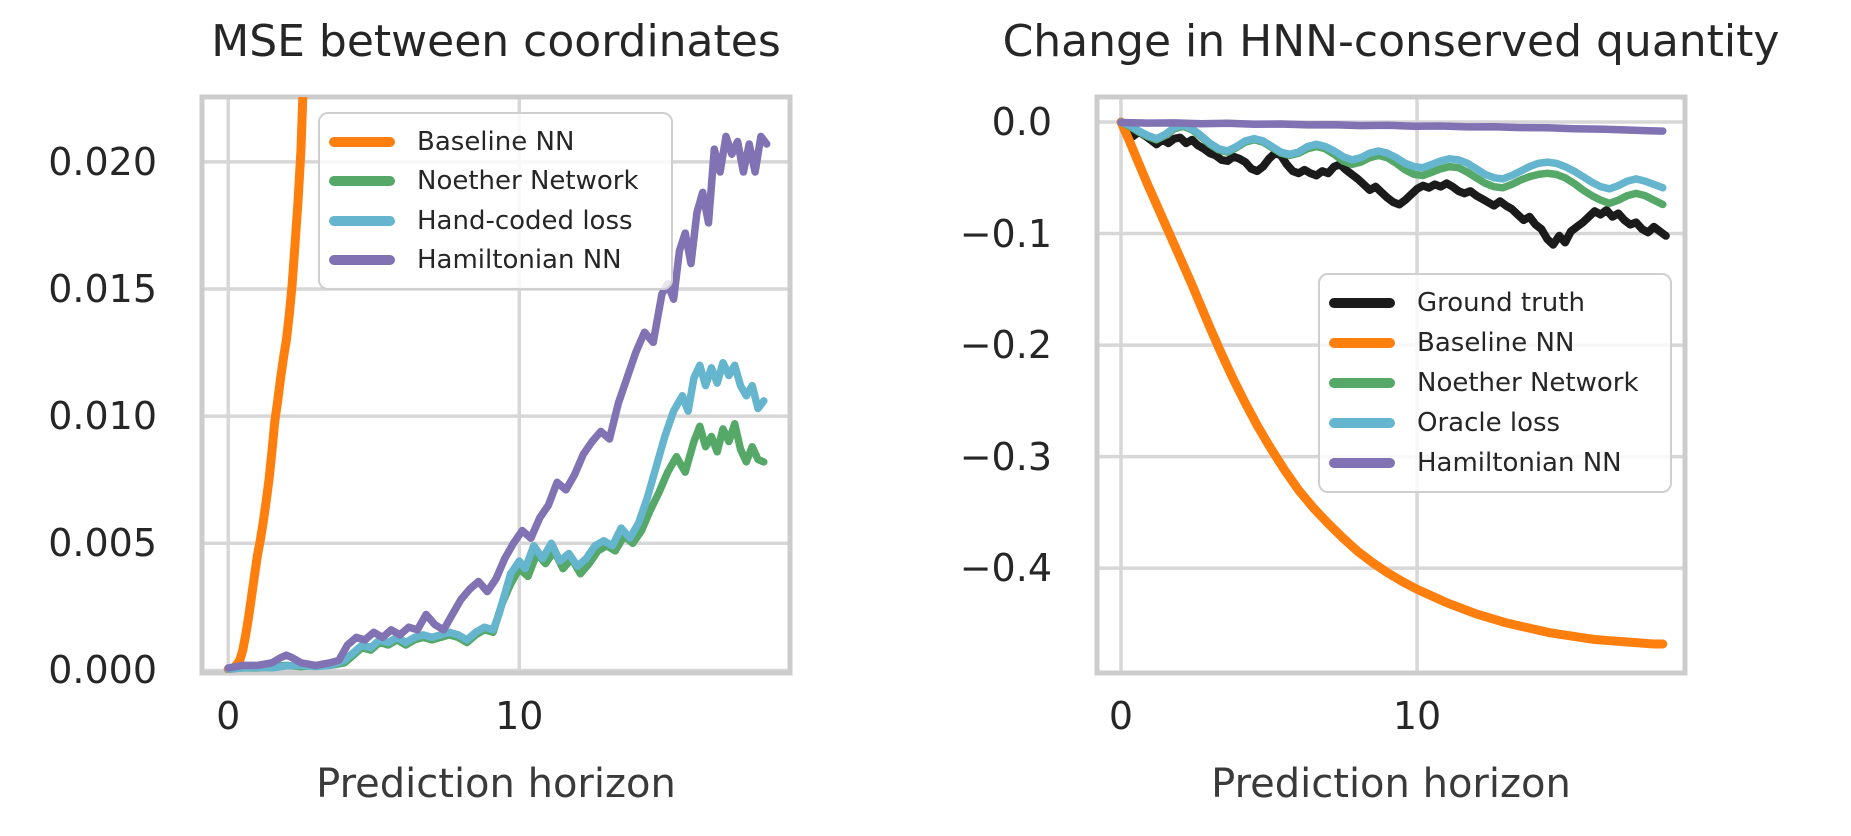  Describe the element at coordinates (102, 543) in the screenshot. I see `y-tick-label: 0.005` at that location.